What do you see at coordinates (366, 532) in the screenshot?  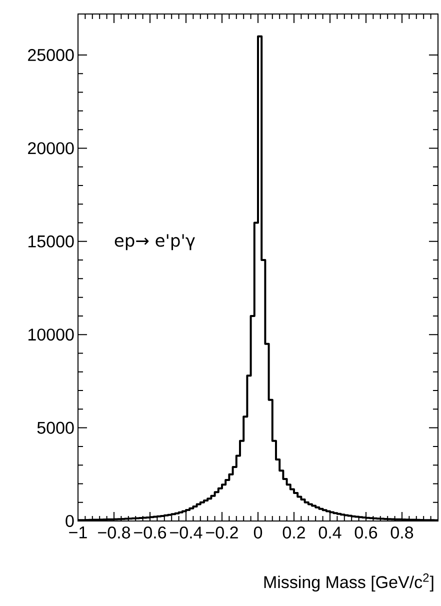 I see `x-tick-label: 0.6` at bounding box center [366, 532].